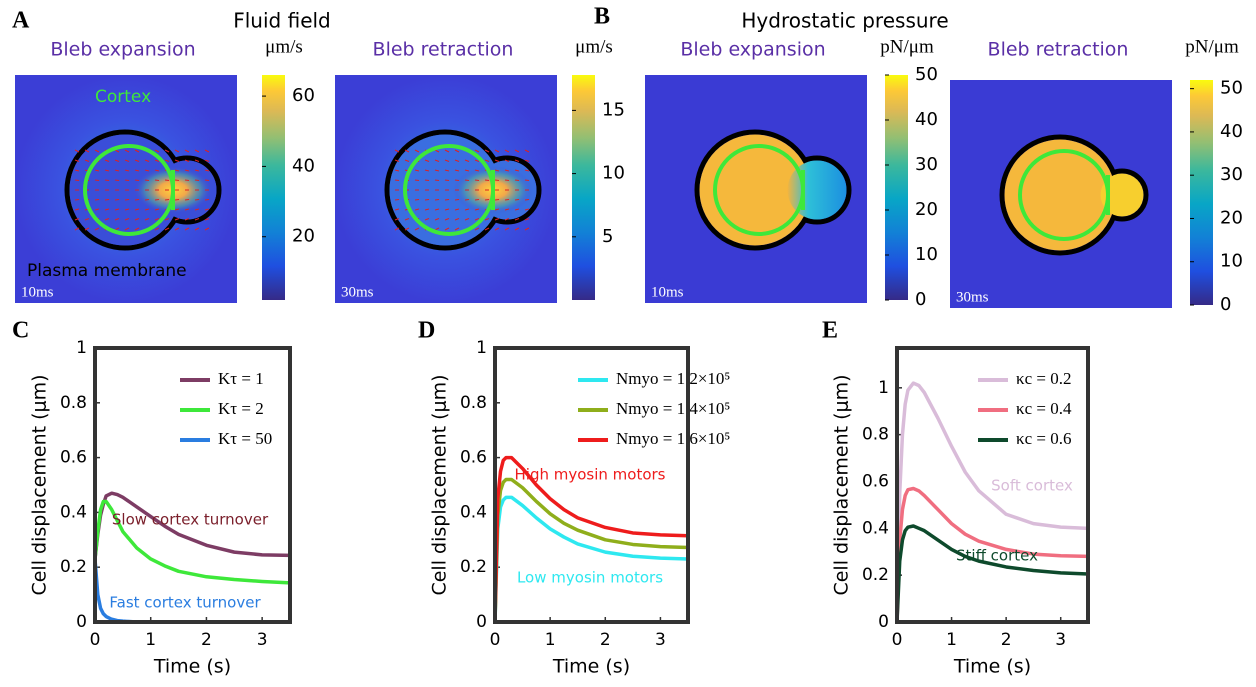 The width and height of the screenshot is (1256, 687). What do you see at coordinates (1060, 640) in the screenshot?
I see `x-tick-label: 3` at bounding box center [1060, 640].